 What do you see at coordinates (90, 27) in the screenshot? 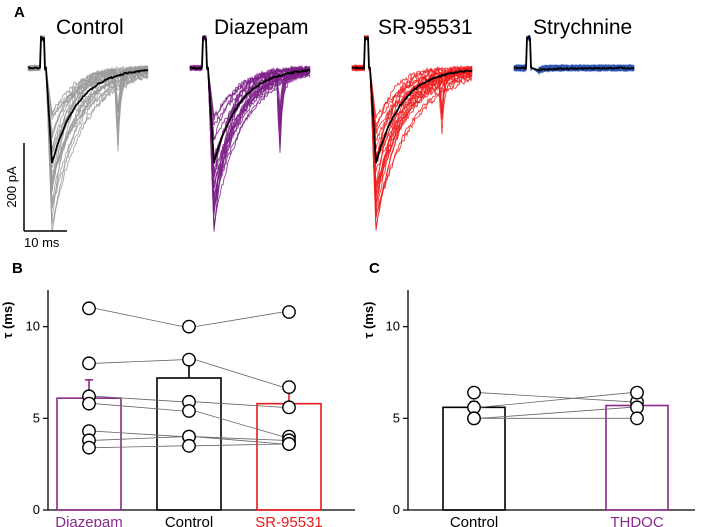
I see `trace-title-control: Control` at bounding box center [90, 27].